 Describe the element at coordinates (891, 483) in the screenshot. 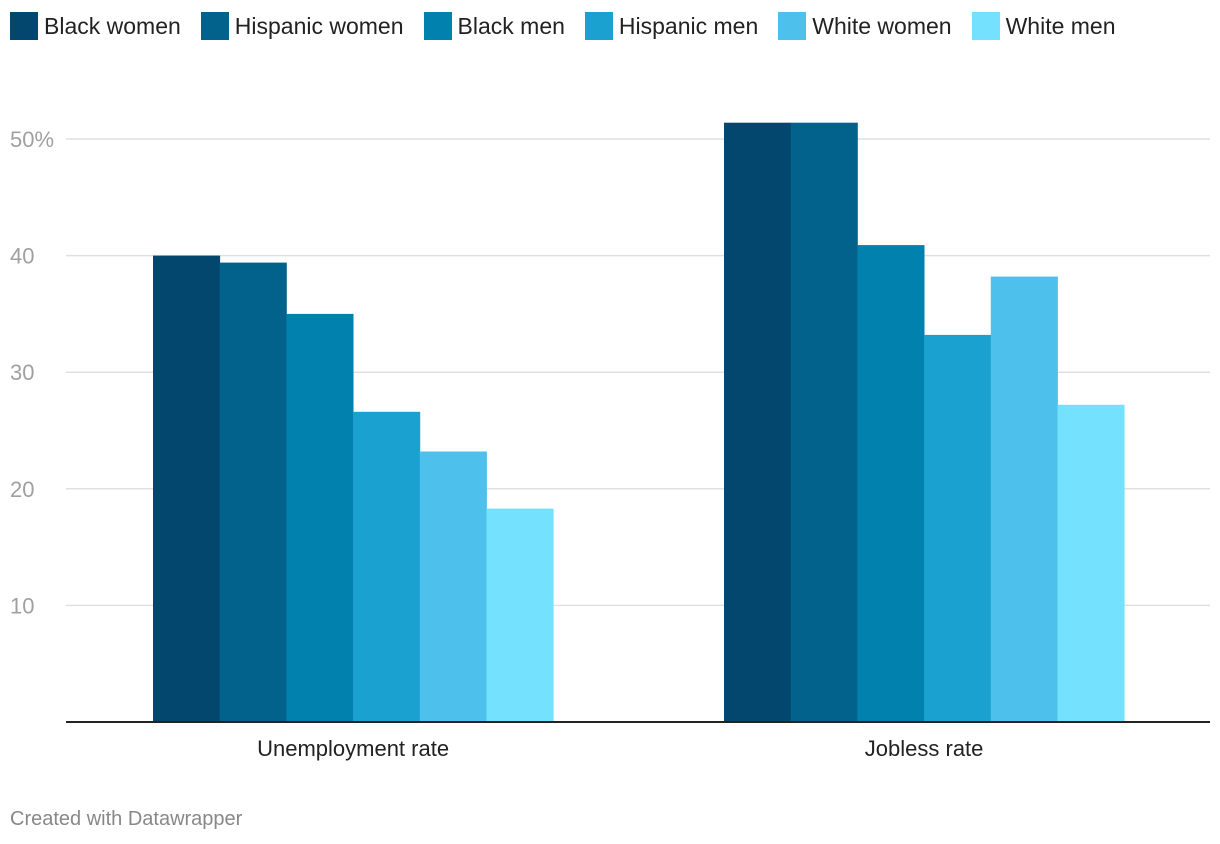

I see `bar-jobless-rate-black-men` at that location.